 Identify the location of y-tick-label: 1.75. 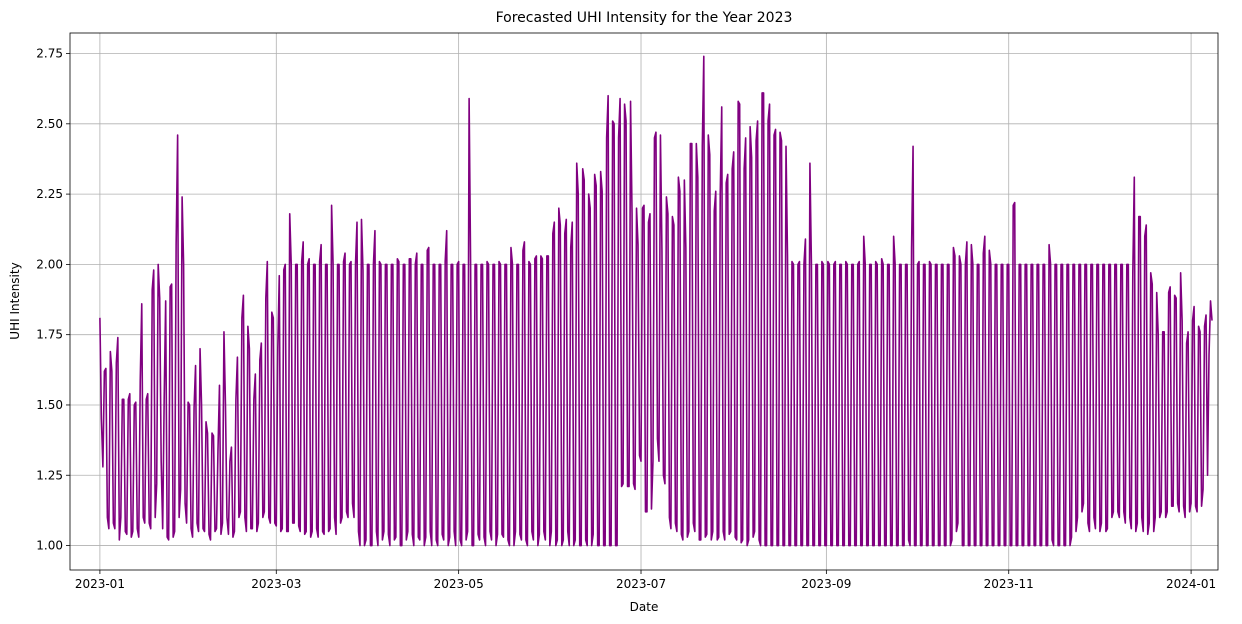
(49, 335).